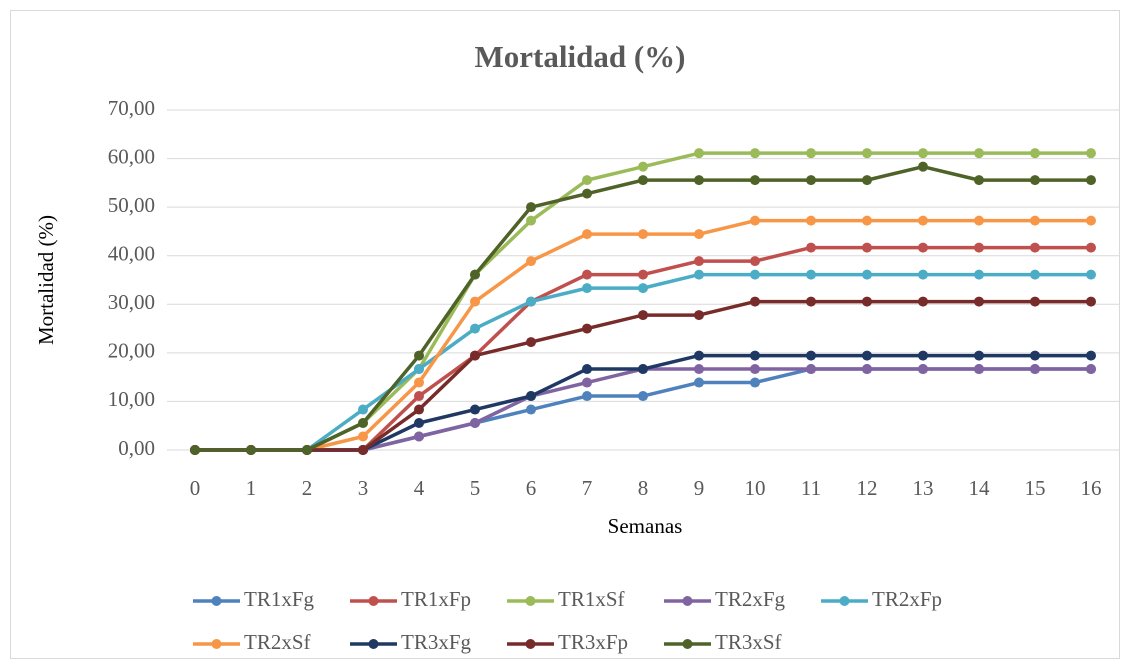 This screenshot has width=1131, height=668. I want to click on y-tick-label: 20,00, so click(131, 351).